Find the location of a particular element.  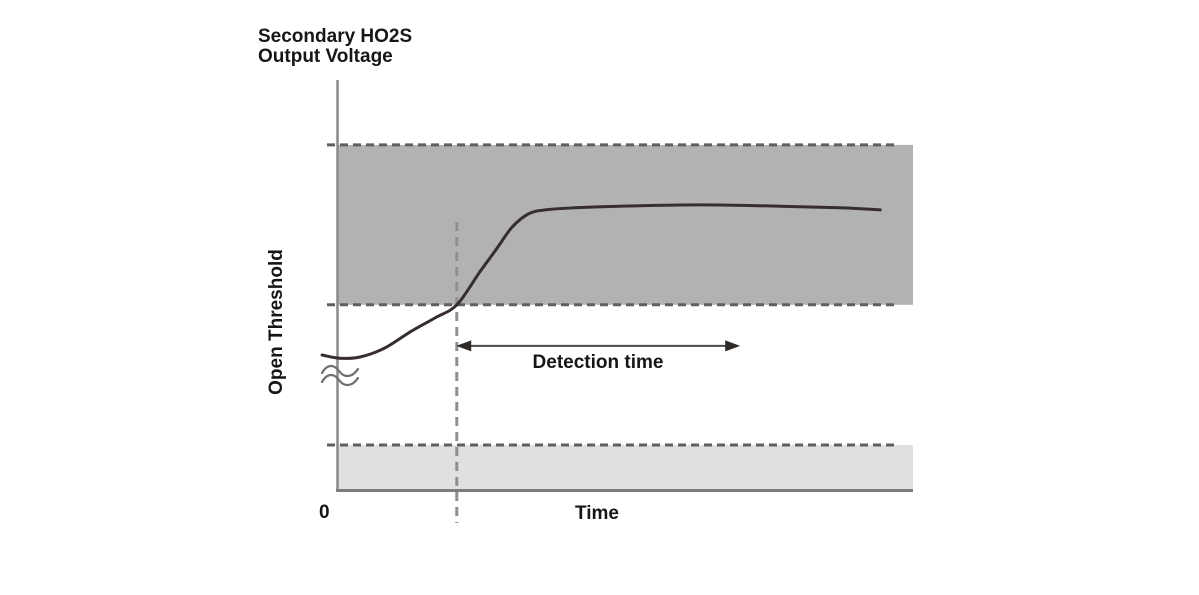

lower-threshold-band is located at coordinates (625, 468).